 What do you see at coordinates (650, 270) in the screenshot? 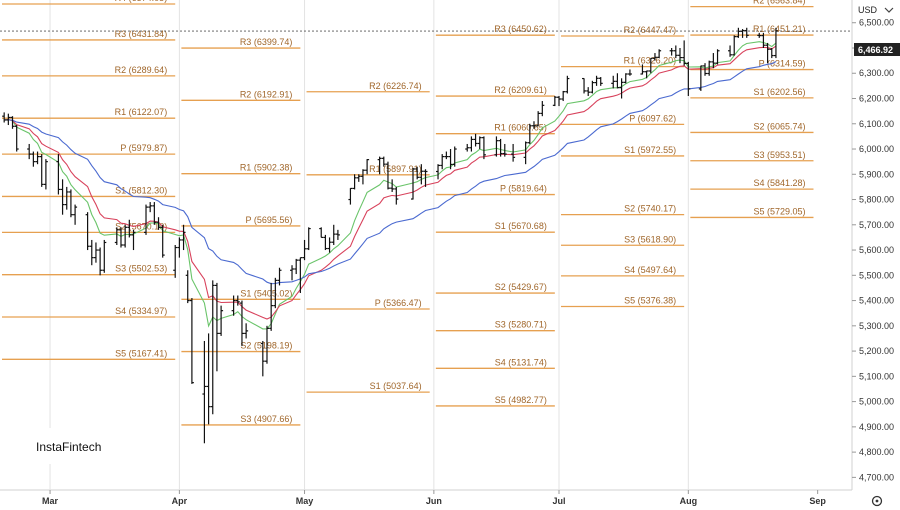
I see `pivot-label: S4 (5497.64)` at bounding box center [650, 270].